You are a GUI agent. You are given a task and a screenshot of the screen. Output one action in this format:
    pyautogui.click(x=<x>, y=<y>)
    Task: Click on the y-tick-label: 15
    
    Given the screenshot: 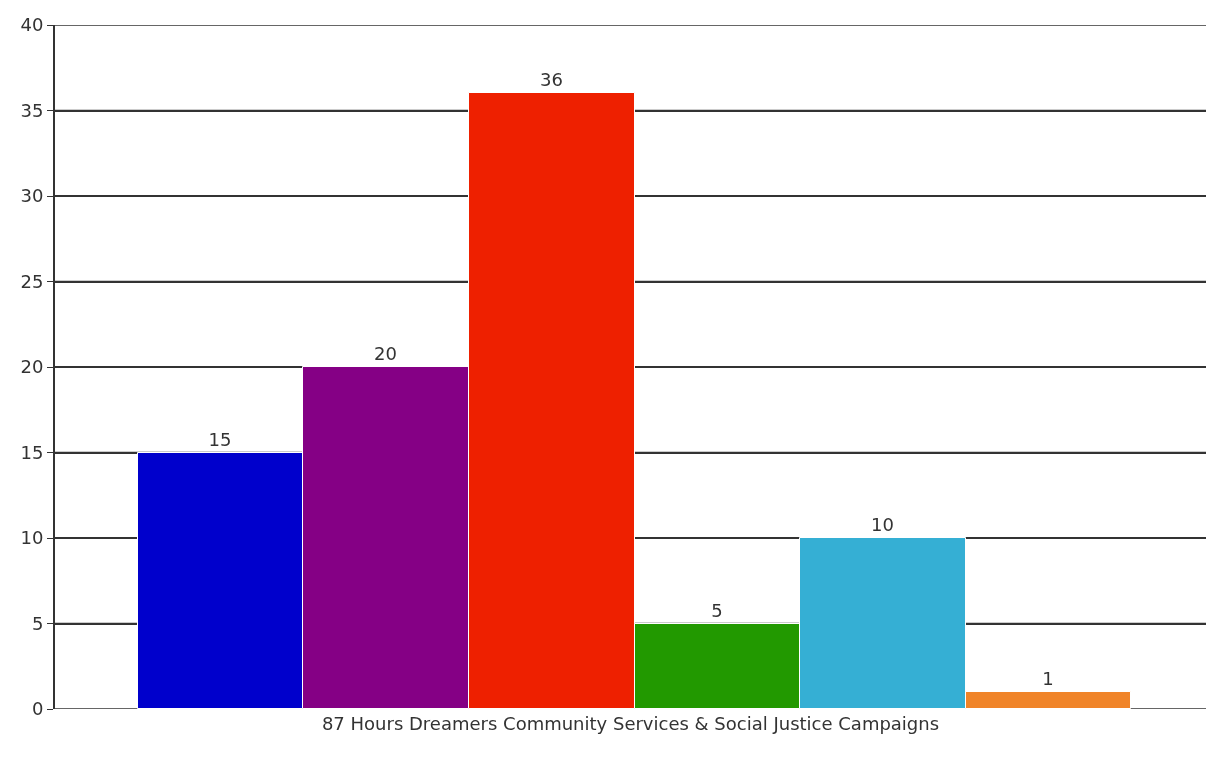 What is the action you would take?
    pyautogui.click(x=32, y=452)
    